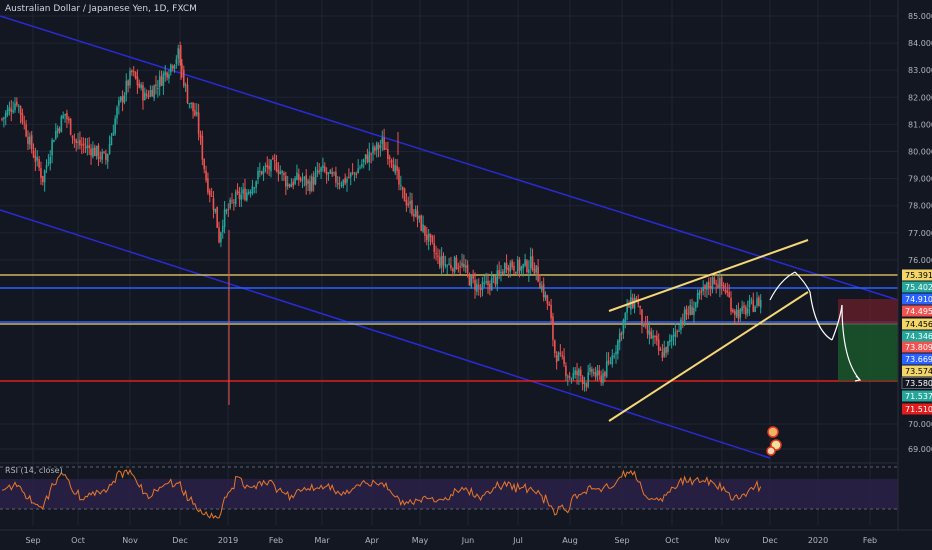 Image resolution: width=932 pixels, height=550 pixels. I want to click on time-tick-label: Feb, so click(870, 540).